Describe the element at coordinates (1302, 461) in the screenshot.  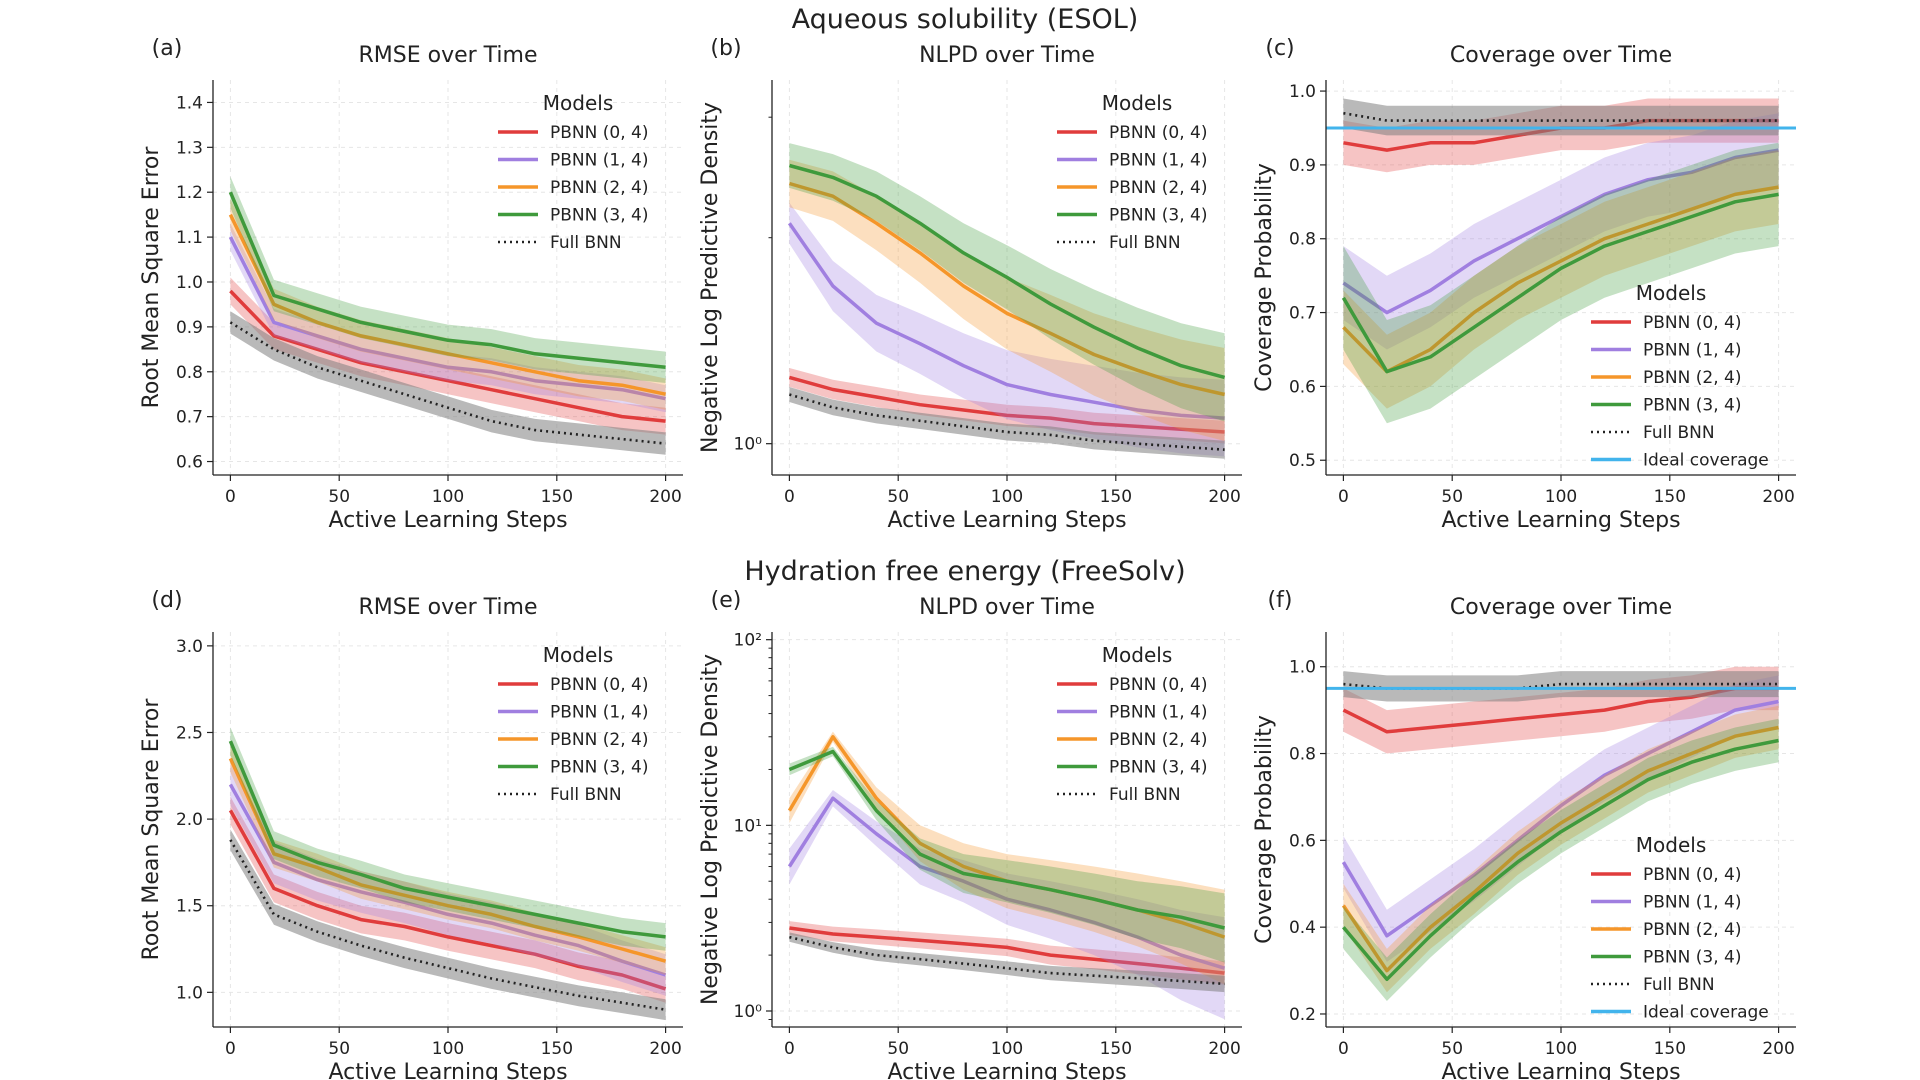
I see `y-tick-label: 0.5` at that location.